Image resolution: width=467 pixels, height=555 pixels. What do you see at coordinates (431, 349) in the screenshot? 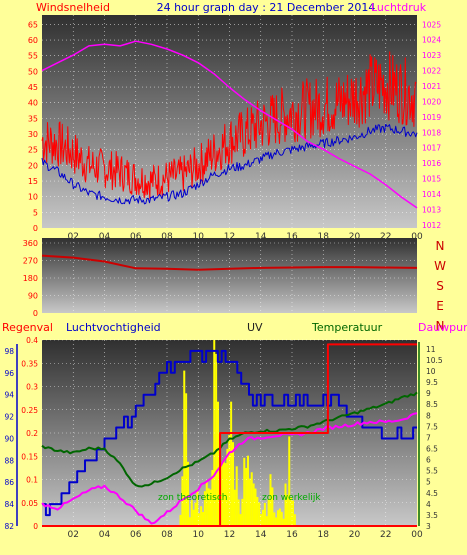
I see `y-temp-tick: 11` at bounding box center [431, 349].